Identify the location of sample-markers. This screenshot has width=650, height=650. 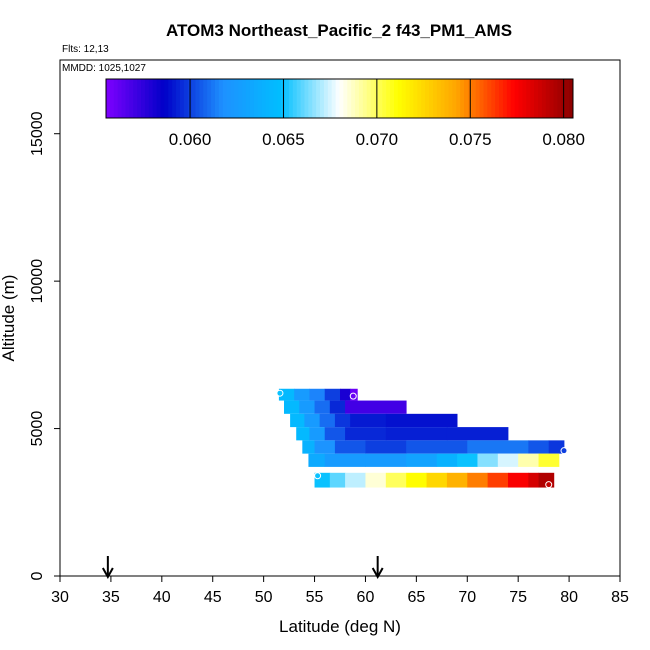
(422, 439).